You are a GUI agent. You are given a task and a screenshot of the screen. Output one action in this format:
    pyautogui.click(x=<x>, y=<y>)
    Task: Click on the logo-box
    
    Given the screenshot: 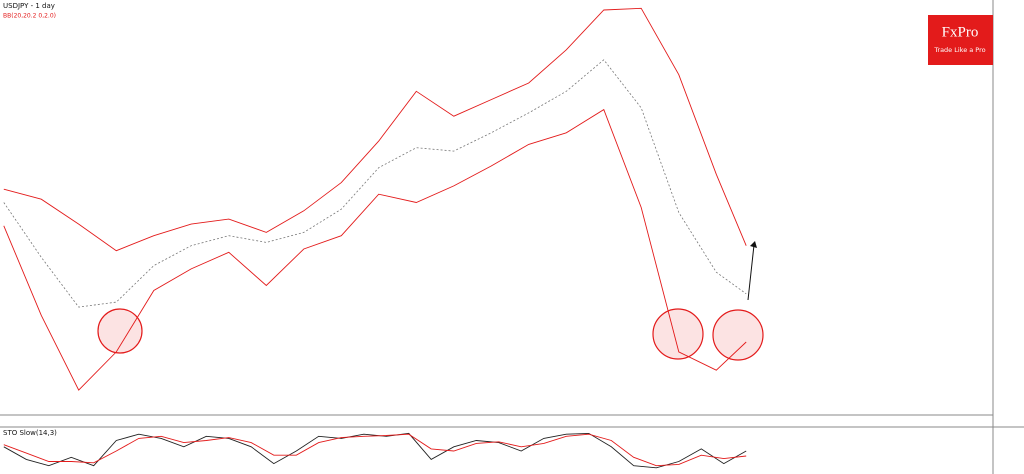 What is the action you would take?
    pyautogui.click(x=960, y=40)
    